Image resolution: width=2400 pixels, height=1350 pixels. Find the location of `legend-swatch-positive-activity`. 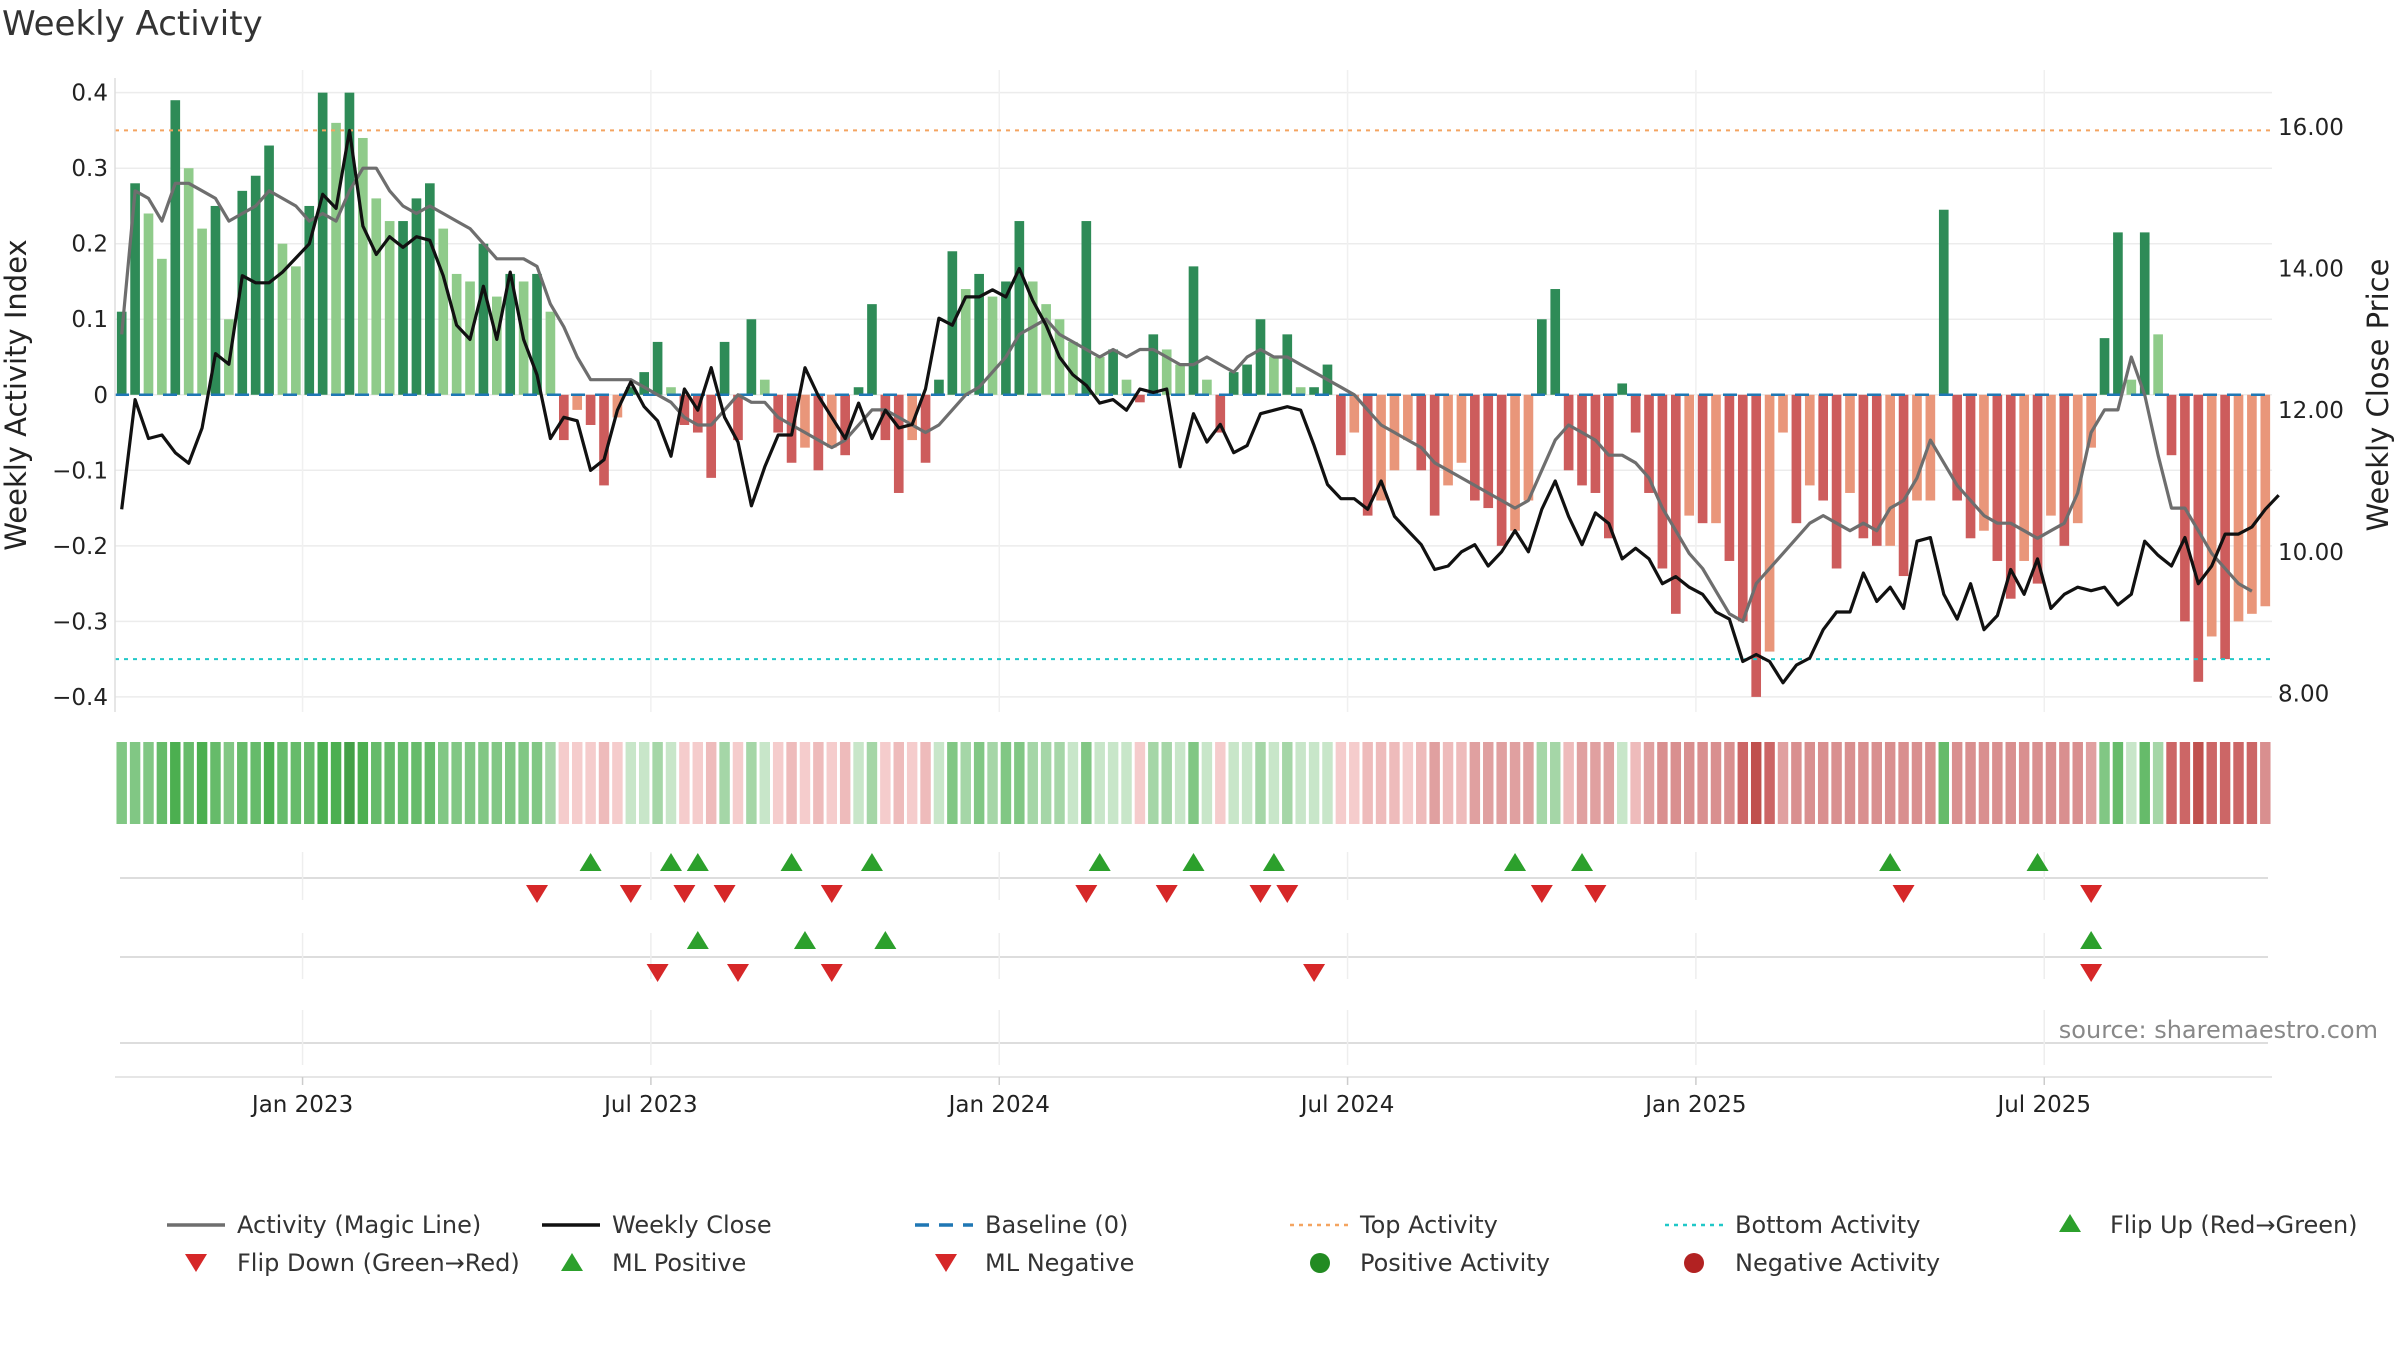

legend-swatch-positive-activity is located at coordinates (1320, 1263).